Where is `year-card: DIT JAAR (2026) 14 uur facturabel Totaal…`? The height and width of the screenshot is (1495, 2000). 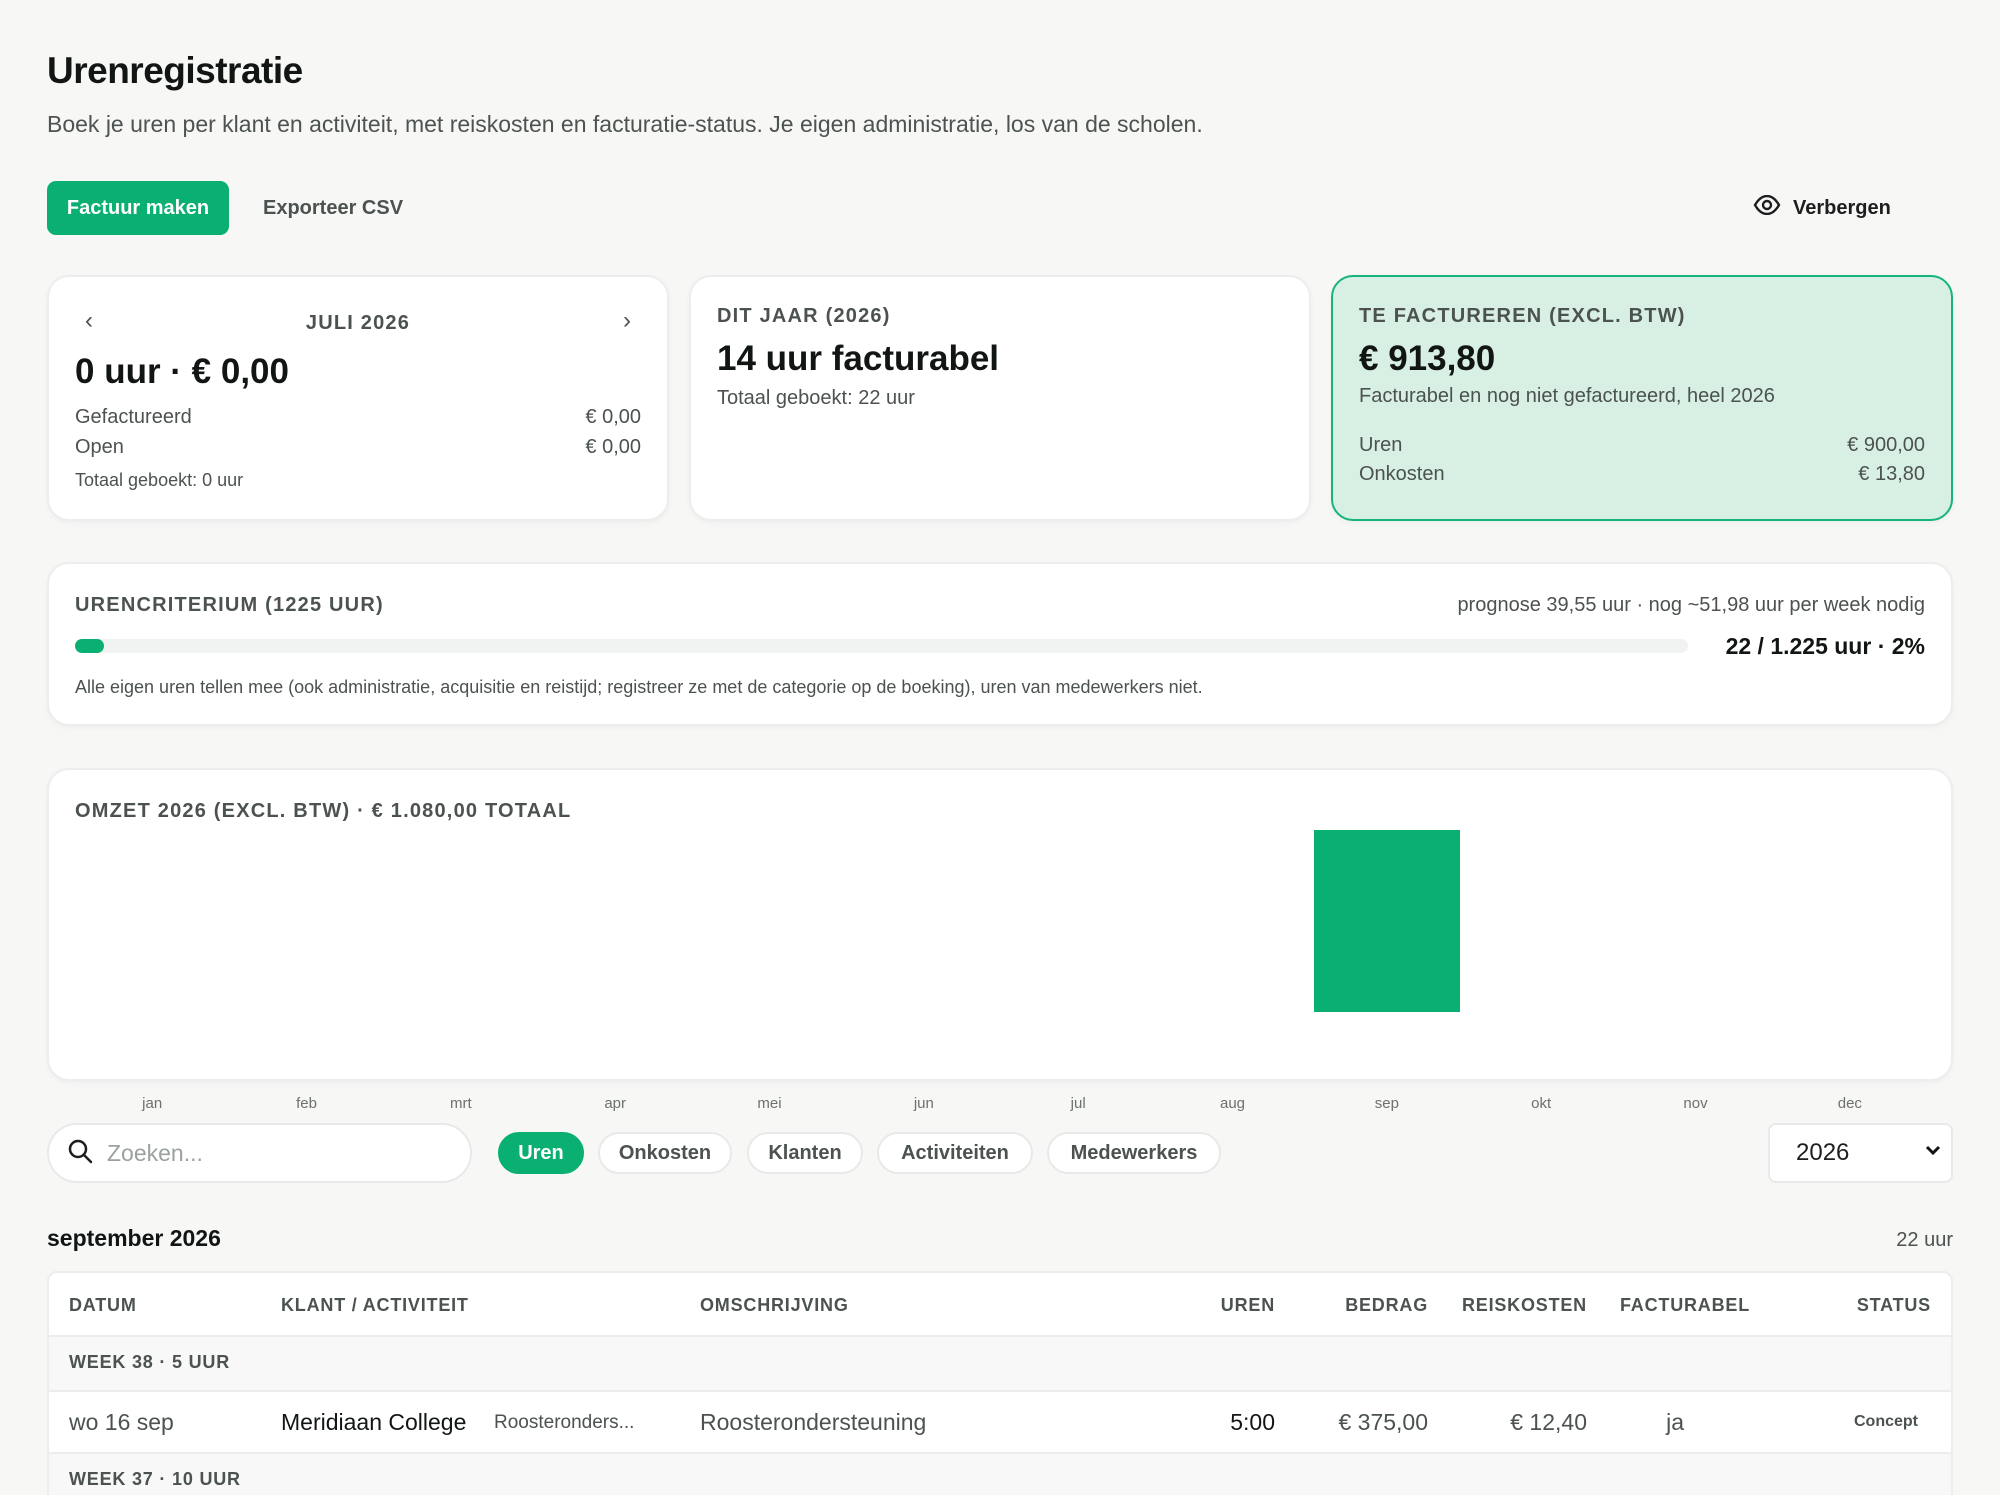
year-card: DIT JAAR (2026) 14 uur facturabel Totaal… is located at coordinates (1000, 398).